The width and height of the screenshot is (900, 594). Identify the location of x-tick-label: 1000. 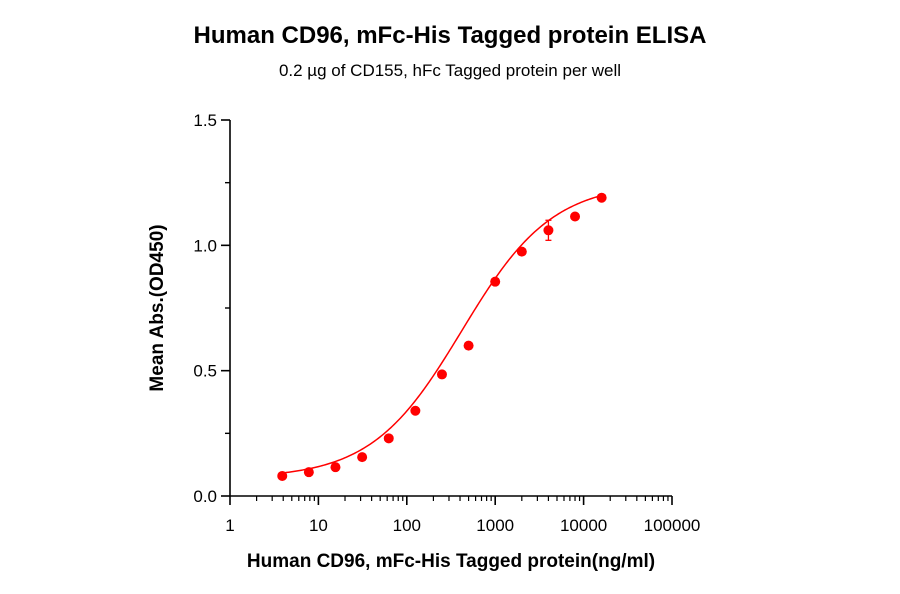
(495, 525).